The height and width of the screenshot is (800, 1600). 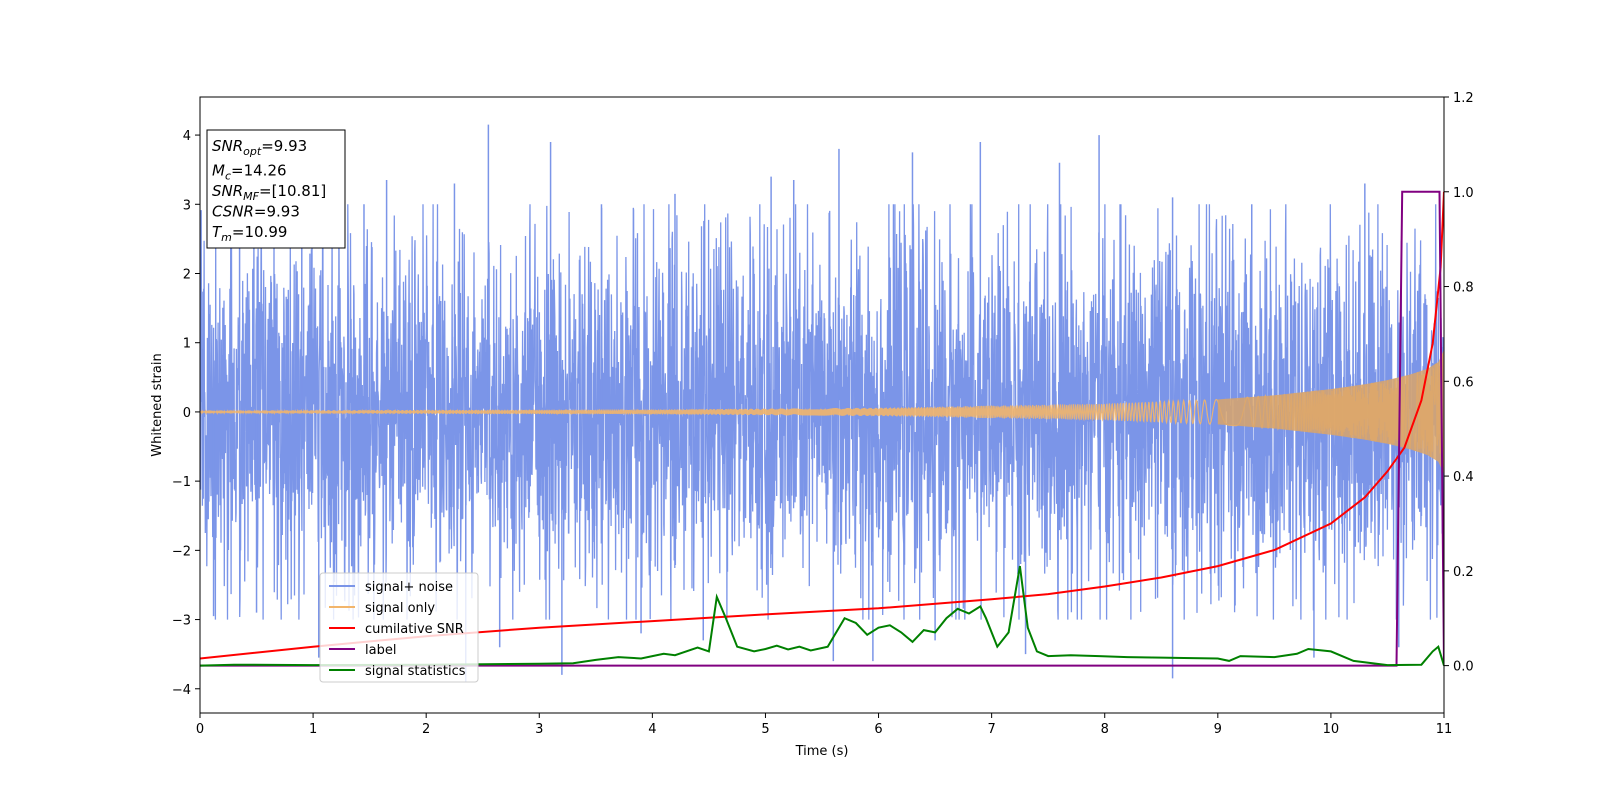 What do you see at coordinates (181, 551) in the screenshot?
I see `y-tick-label: −2` at bounding box center [181, 551].